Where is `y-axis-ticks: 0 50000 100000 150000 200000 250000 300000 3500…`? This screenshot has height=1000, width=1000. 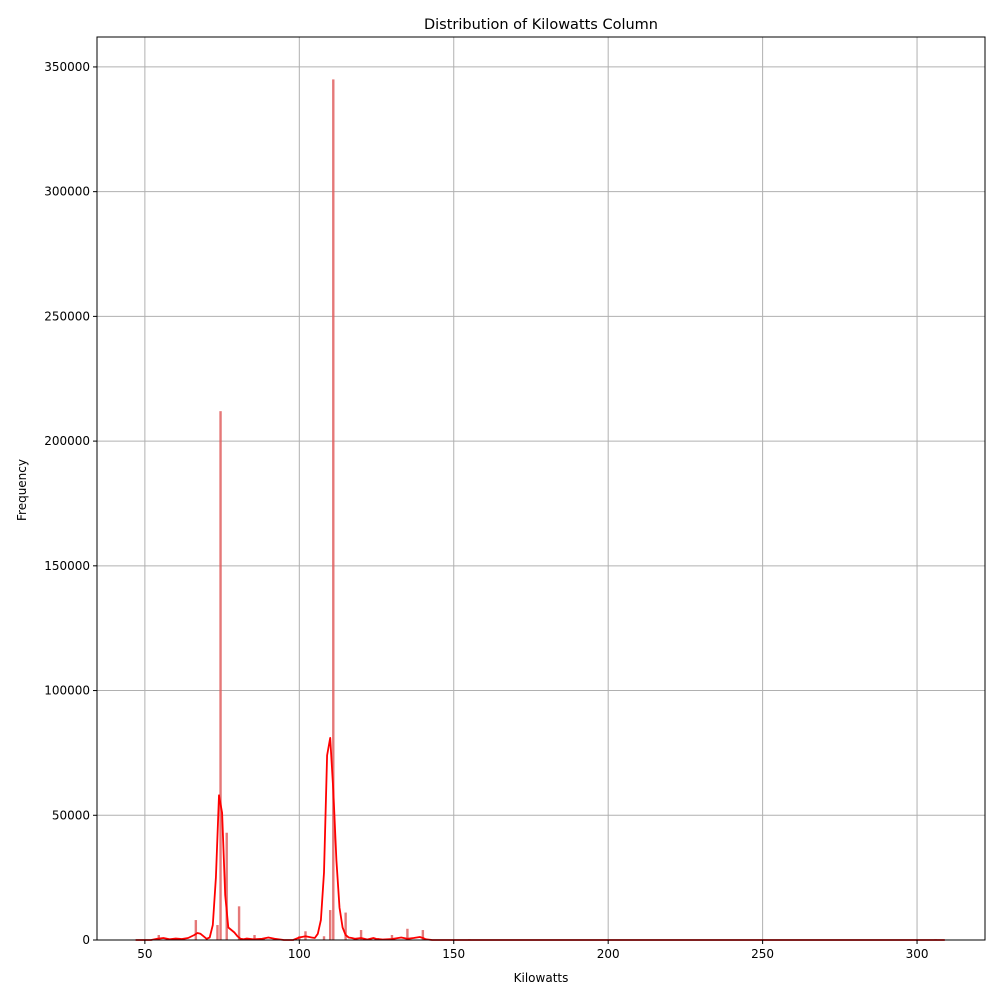 y-axis-ticks: 0 50000 100000 150000 200000 250000 300000 3500… is located at coordinates (70, 503).